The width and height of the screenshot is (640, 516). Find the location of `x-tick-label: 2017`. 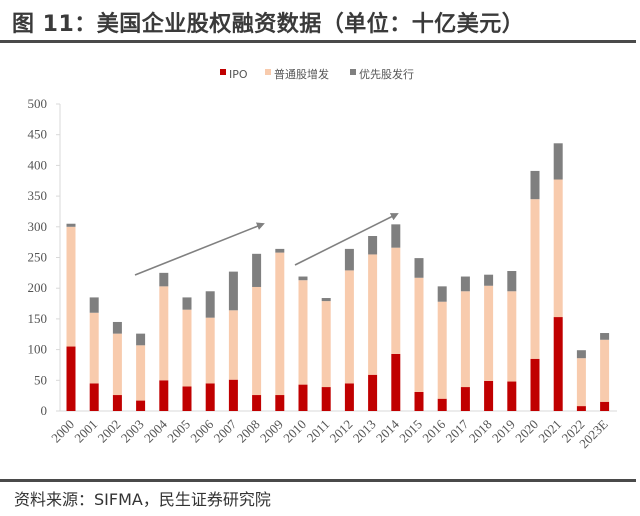

x-tick-label: 2017 is located at coordinates (457, 430).